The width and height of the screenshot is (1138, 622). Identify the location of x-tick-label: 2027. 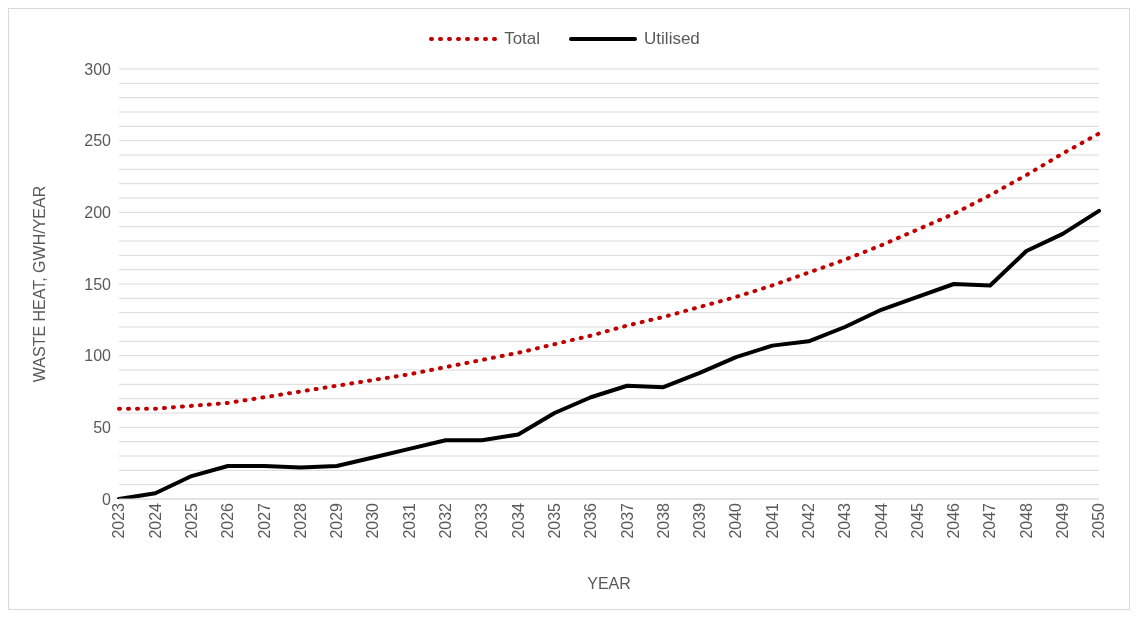
(264, 520).